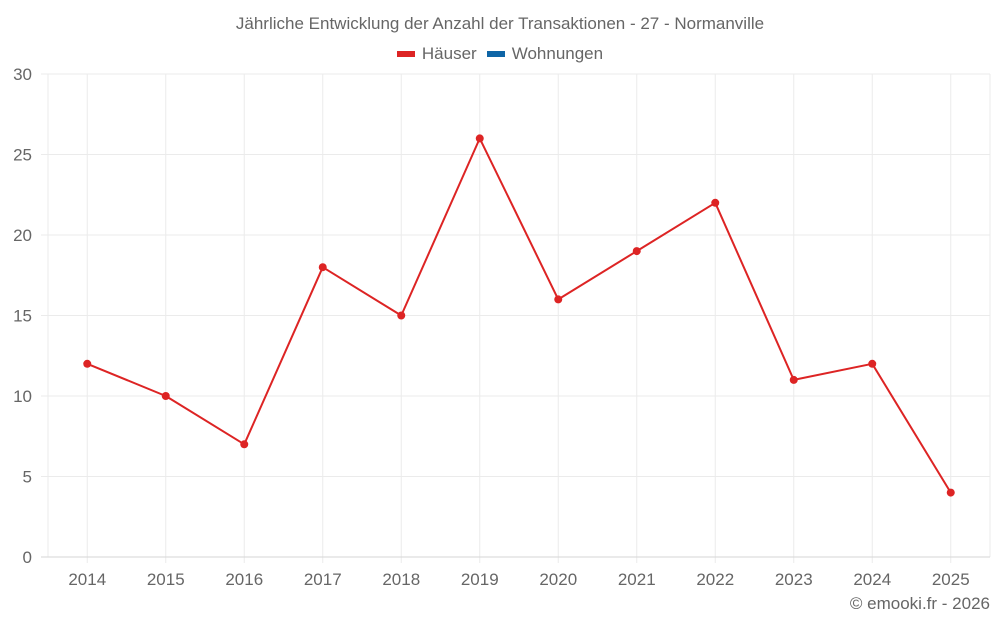 This screenshot has width=1000, height=625. Describe the element at coordinates (27, 477) in the screenshot. I see `y-tick-label: 5` at that location.